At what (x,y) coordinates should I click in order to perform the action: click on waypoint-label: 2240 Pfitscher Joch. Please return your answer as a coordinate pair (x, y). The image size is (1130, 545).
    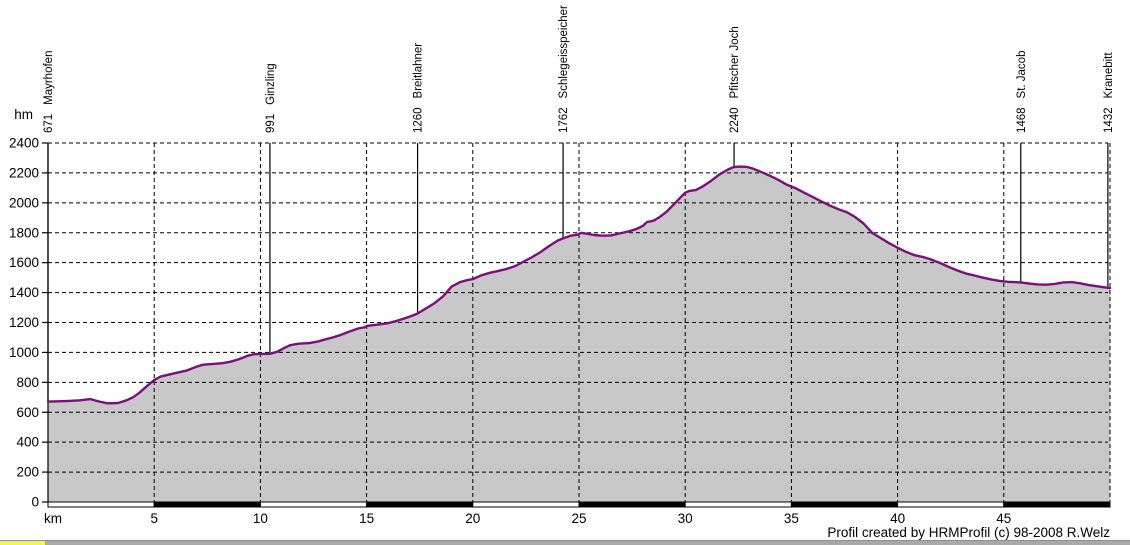
    Looking at the image, I should click on (735, 79).